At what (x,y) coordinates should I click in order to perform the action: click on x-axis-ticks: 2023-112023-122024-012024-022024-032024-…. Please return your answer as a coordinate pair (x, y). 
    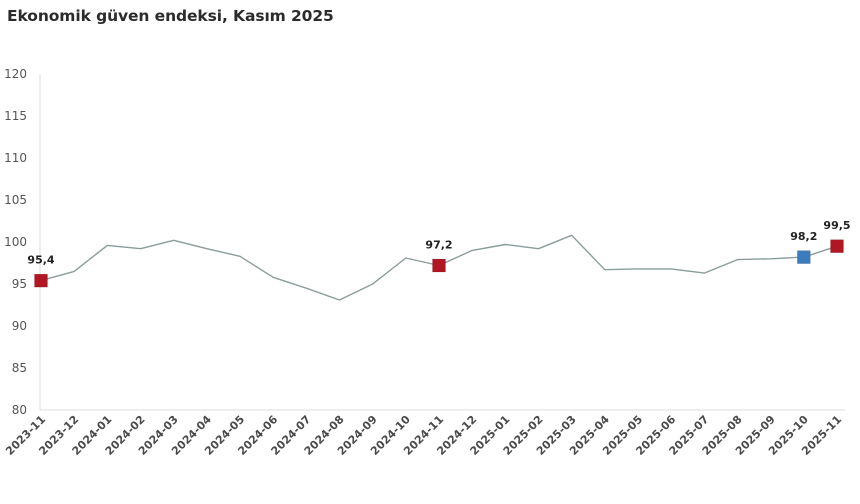
    Looking at the image, I should click on (423, 435).